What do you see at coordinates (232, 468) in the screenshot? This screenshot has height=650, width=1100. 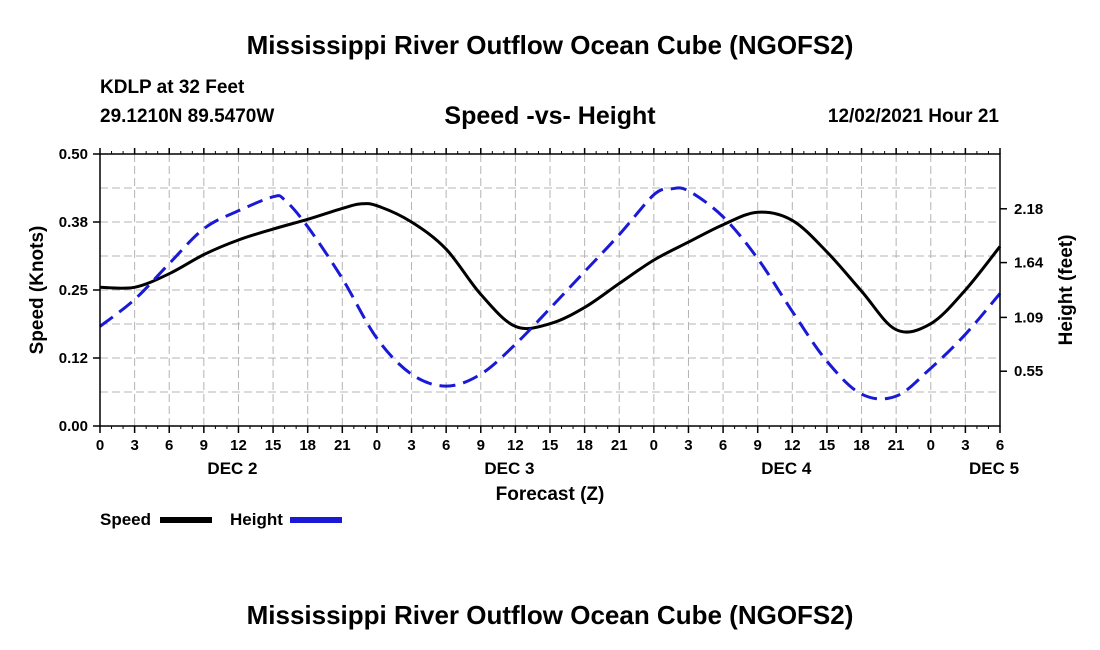 I see `day-label: DEC 2` at bounding box center [232, 468].